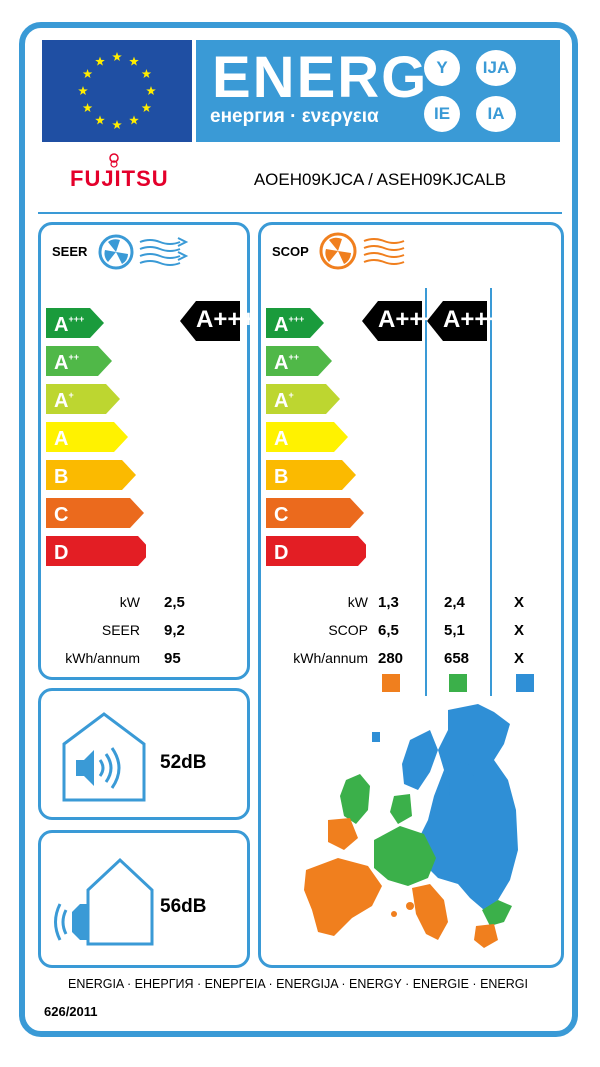 The height and width of the screenshot is (1067, 600). What do you see at coordinates (290, 251) in the screenshot?
I see `heating-title: SCOP` at bounding box center [290, 251].